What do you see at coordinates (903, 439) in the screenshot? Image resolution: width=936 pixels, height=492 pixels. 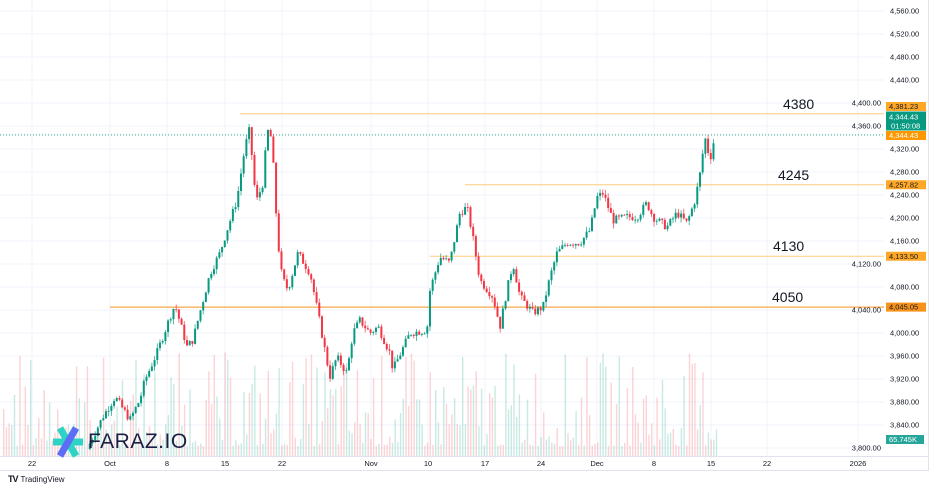 I see `volume-badge-text: 65.745K` at bounding box center [903, 439].